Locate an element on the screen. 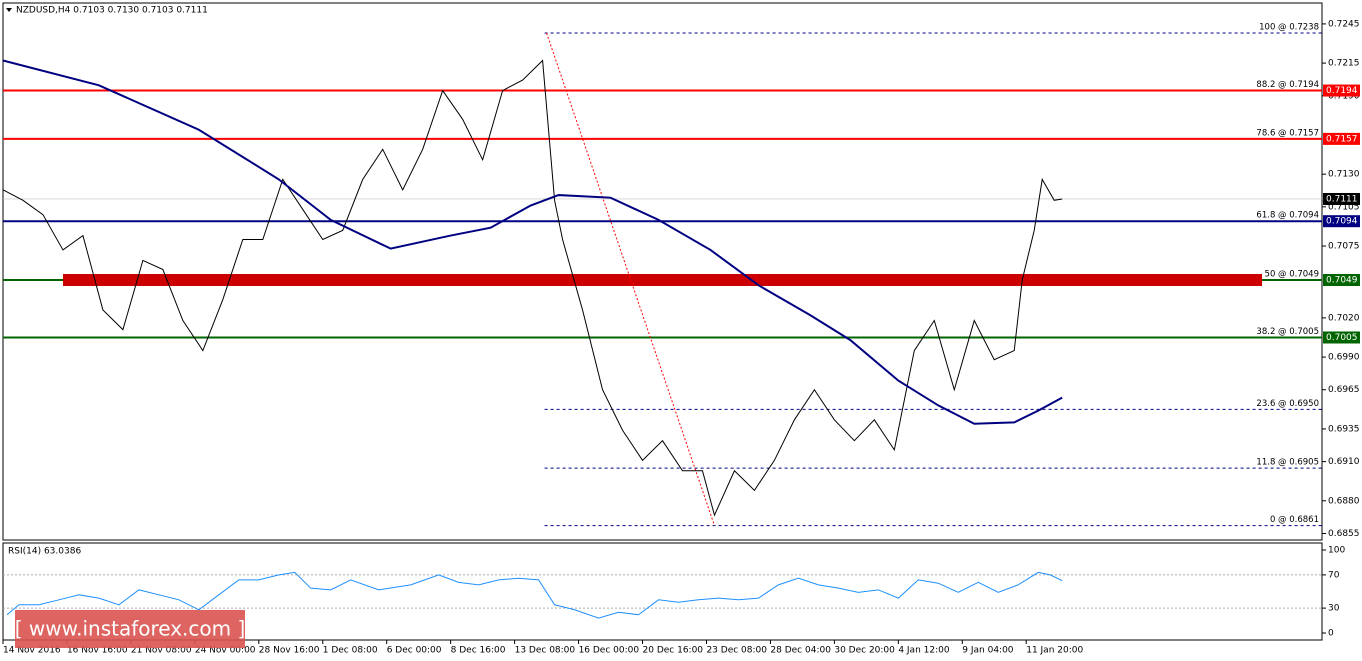 The height and width of the screenshot is (661, 1362). fib-trend is located at coordinates (630, 279).